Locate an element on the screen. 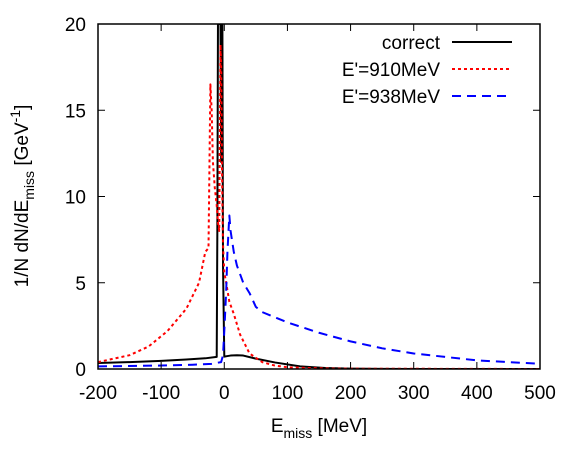  x-tick-label: 400 is located at coordinates (477, 393).